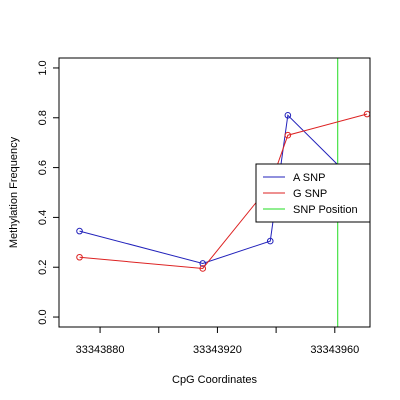 Image resolution: width=400 pixels, height=400 pixels. I want to click on y-tick-label: 0.0, so click(43, 316).